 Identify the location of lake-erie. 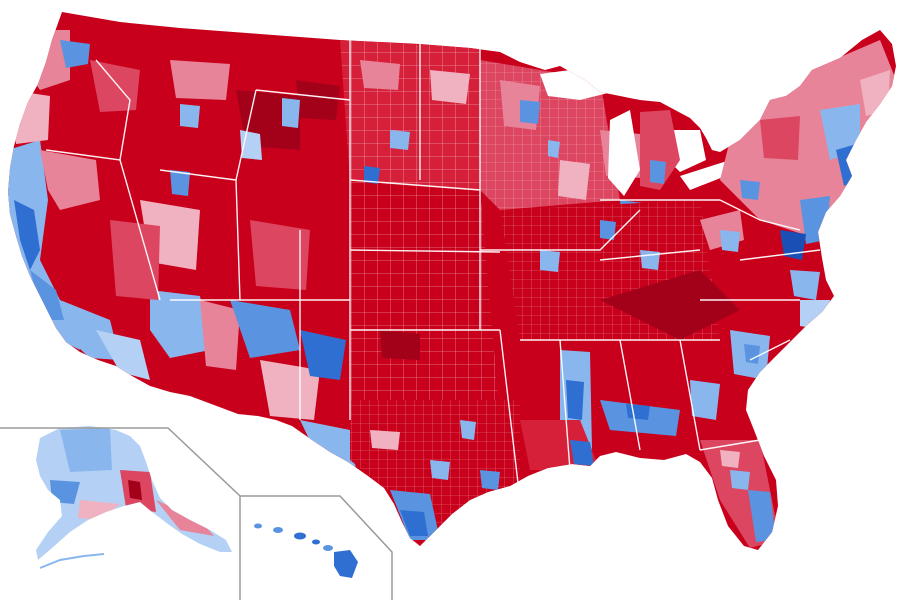
(708, 175).